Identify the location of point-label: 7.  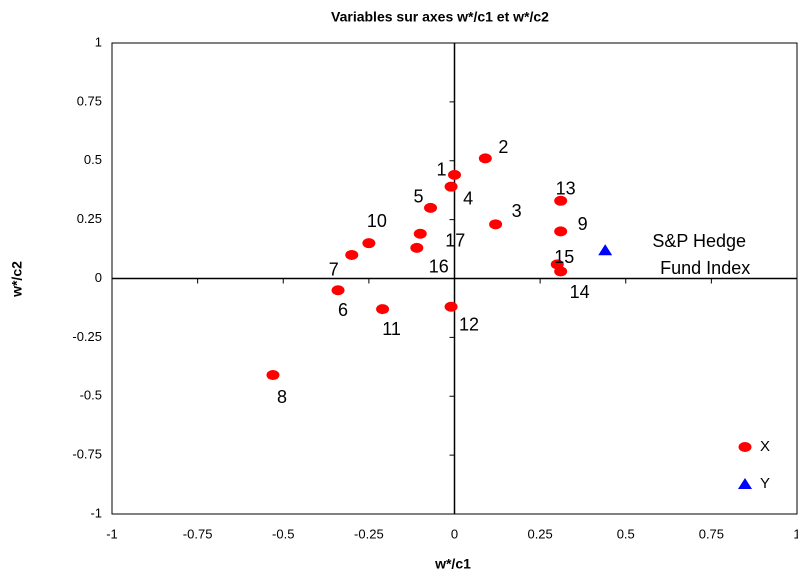
(334, 270).